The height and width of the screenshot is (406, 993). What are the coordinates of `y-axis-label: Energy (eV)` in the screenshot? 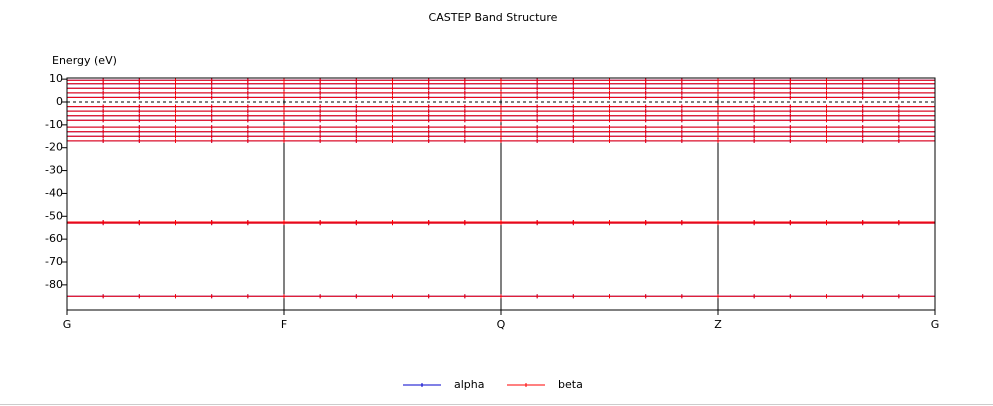 It's located at (84, 60).